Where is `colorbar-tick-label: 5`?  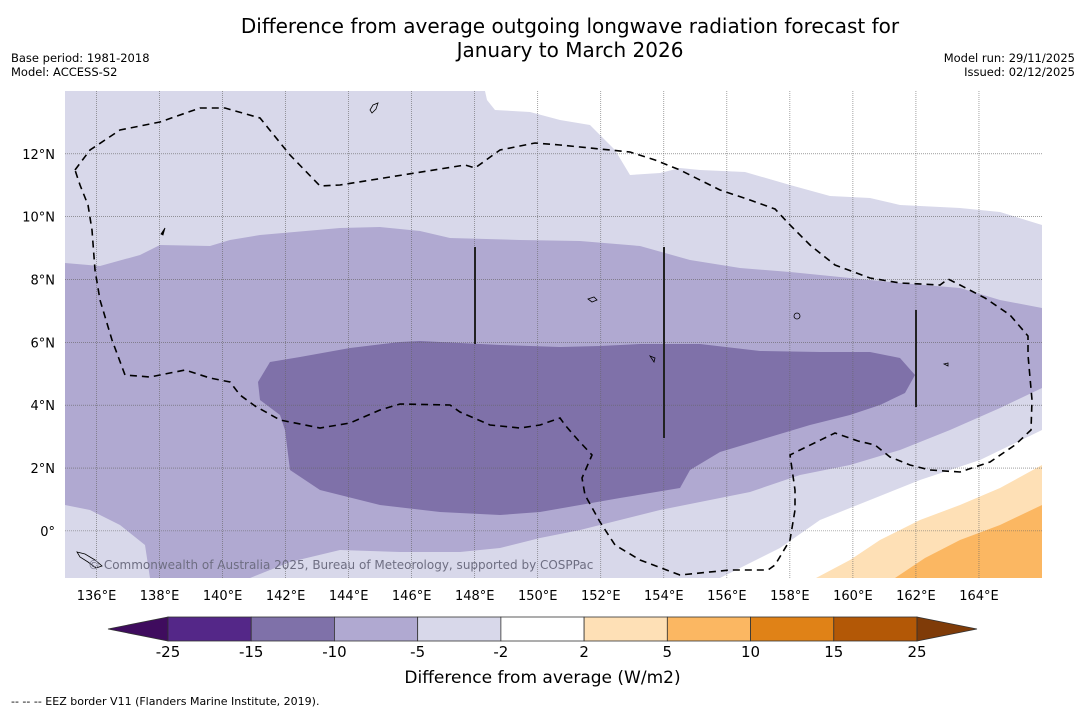
colorbar-tick-label: 5 is located at coordinates (667, 652).